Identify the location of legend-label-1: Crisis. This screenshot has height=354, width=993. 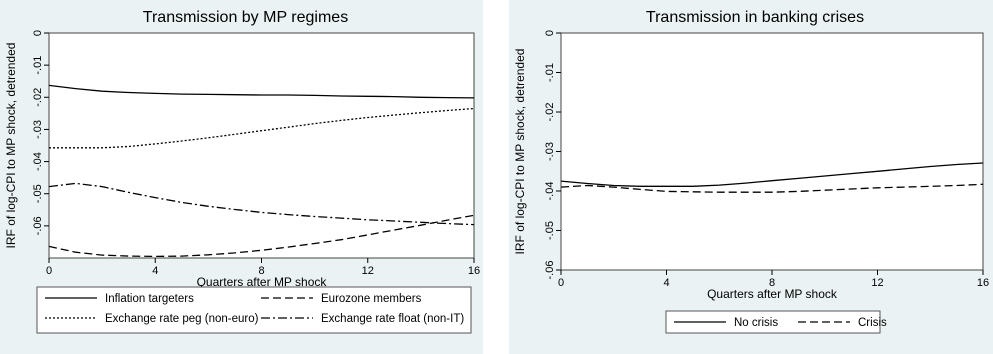
(872, 323).